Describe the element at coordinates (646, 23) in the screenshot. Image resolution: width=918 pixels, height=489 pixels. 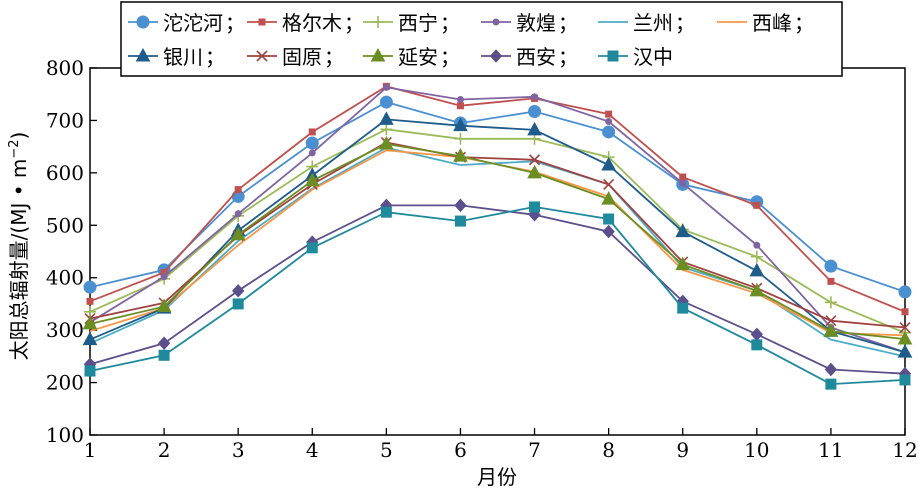
I see `legend-item: 兰州；` at that location.